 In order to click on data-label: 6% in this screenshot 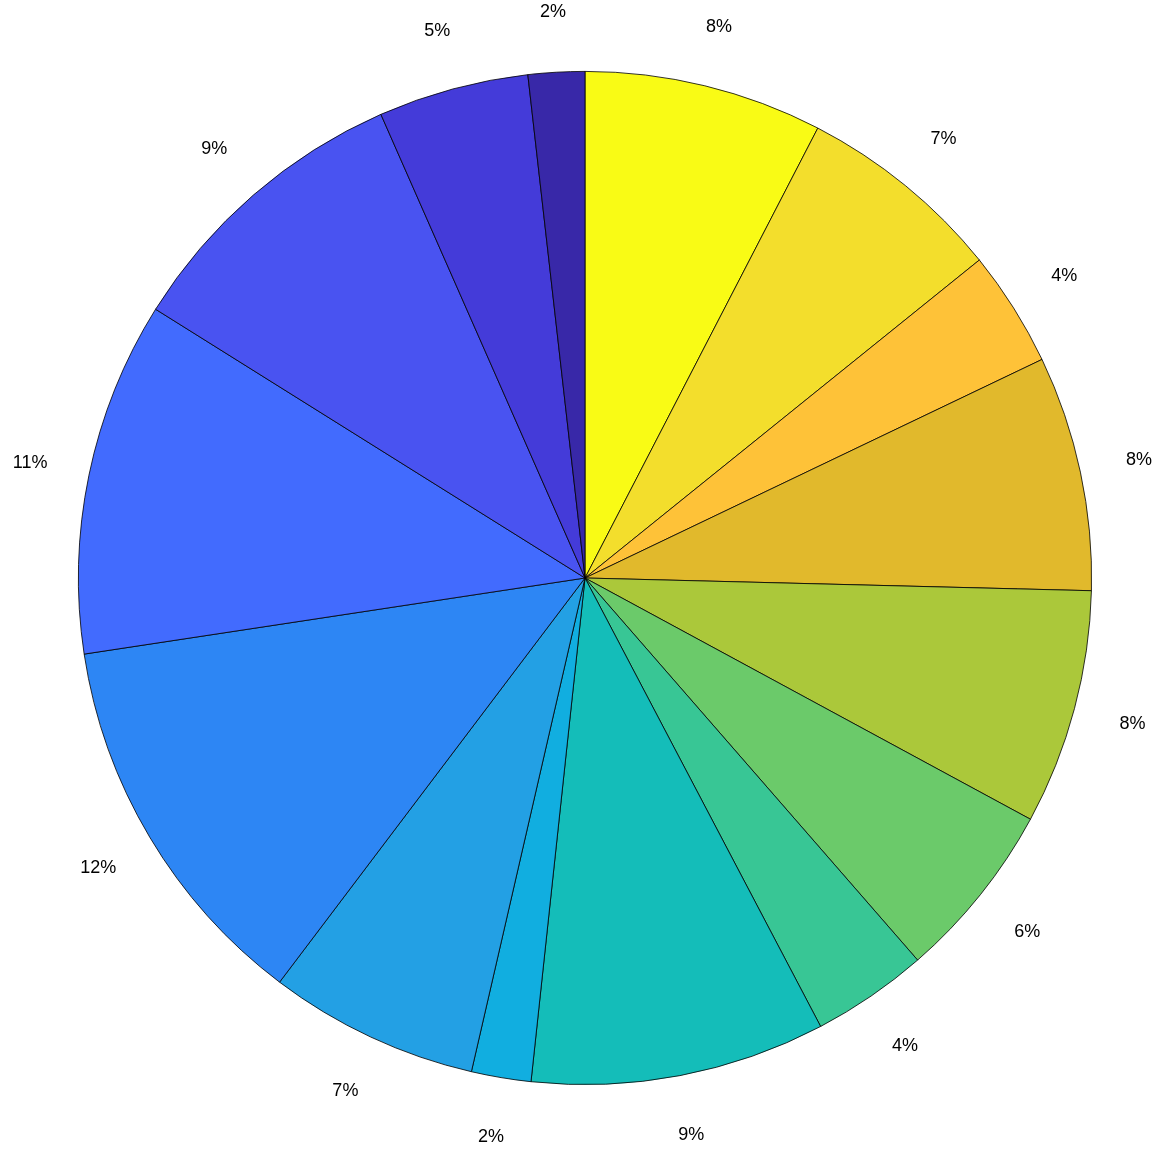, I will do `click(1027, 931)`.